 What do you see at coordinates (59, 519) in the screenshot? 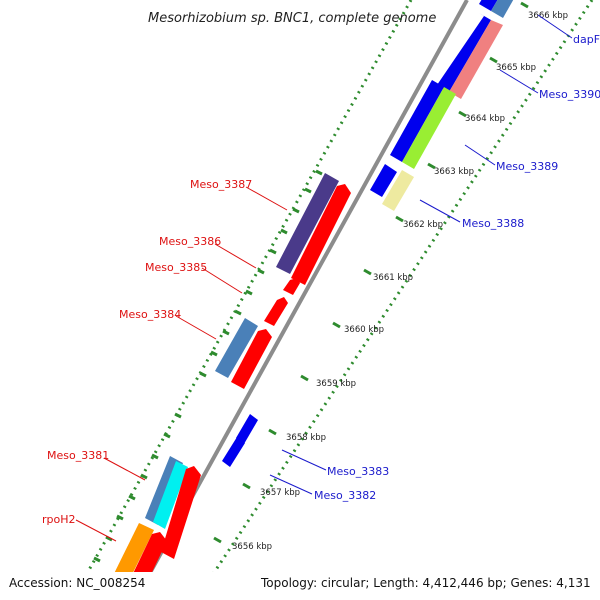
I see `gene-label-rpoH2: rpoH2` at bounding box center [59, 519].